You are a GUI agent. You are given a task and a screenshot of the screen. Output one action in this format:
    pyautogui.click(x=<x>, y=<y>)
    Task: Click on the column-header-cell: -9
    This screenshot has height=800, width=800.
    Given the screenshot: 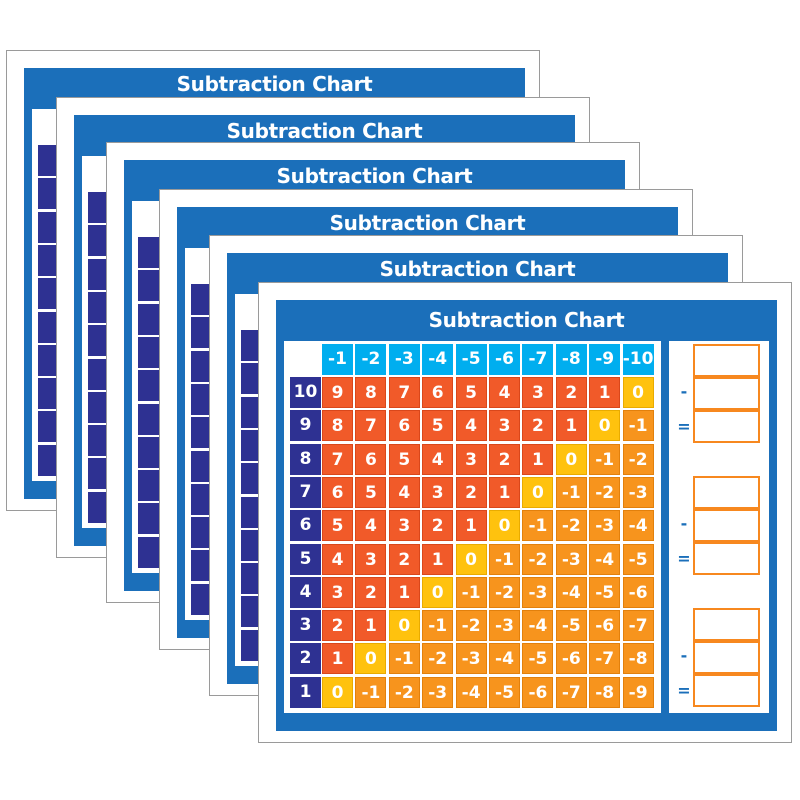 What is the action you would take?
    pyautogui.click(x=605, y=359)
    